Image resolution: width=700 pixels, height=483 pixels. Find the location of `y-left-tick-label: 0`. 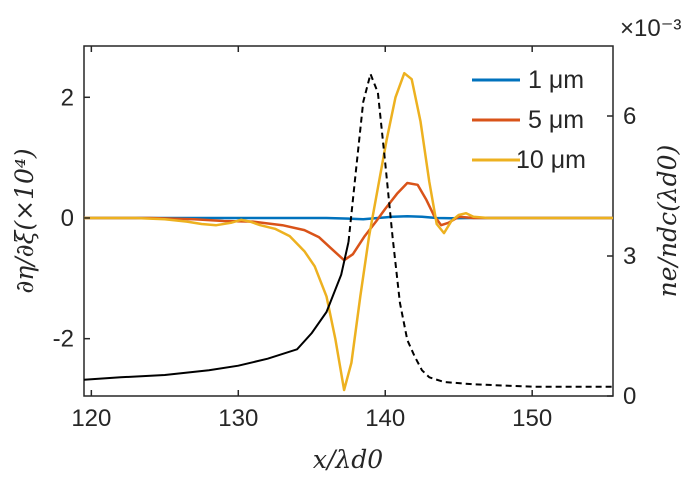

y-left-tick-label: 0 is located at coordinates (67, 218).